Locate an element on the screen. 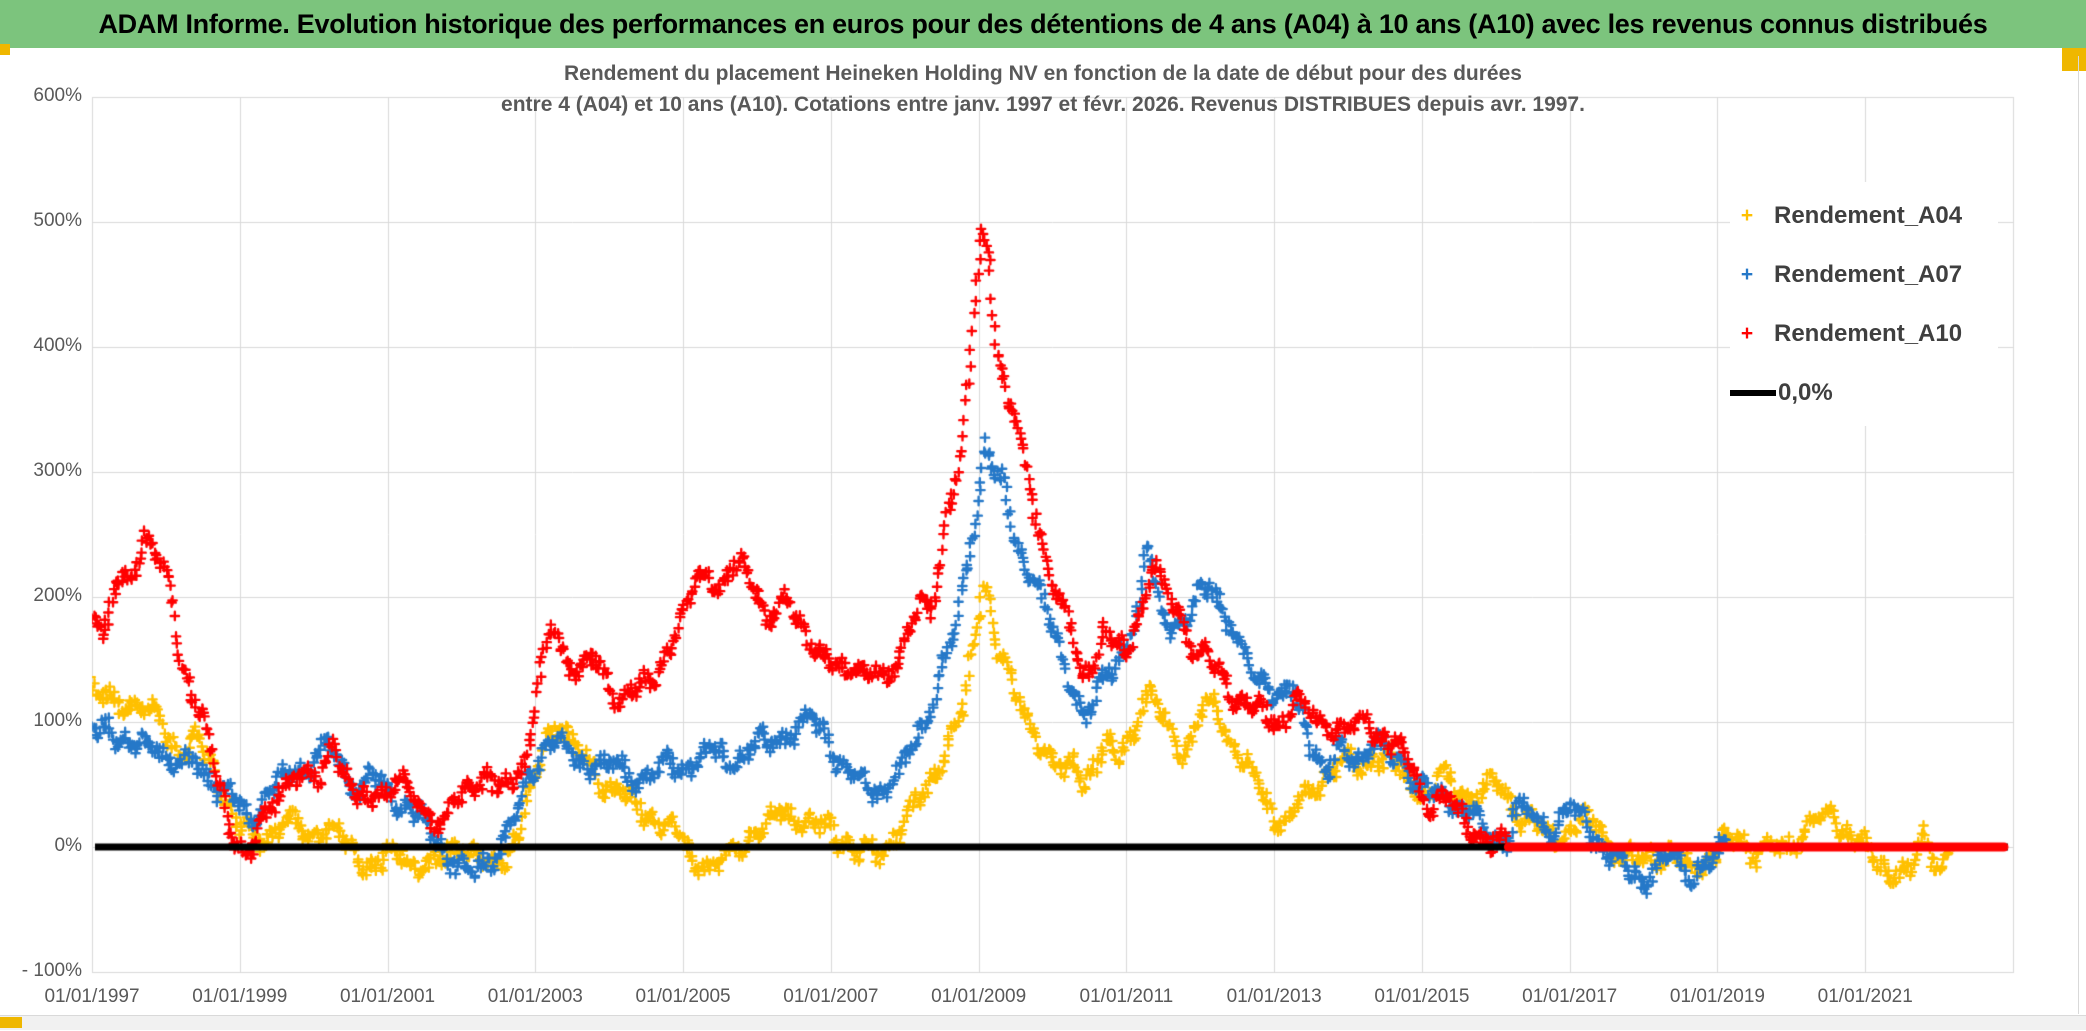 The image size is (2086, 1031). y-axis-tick-label: 200% is located at coordinates (57, 595).